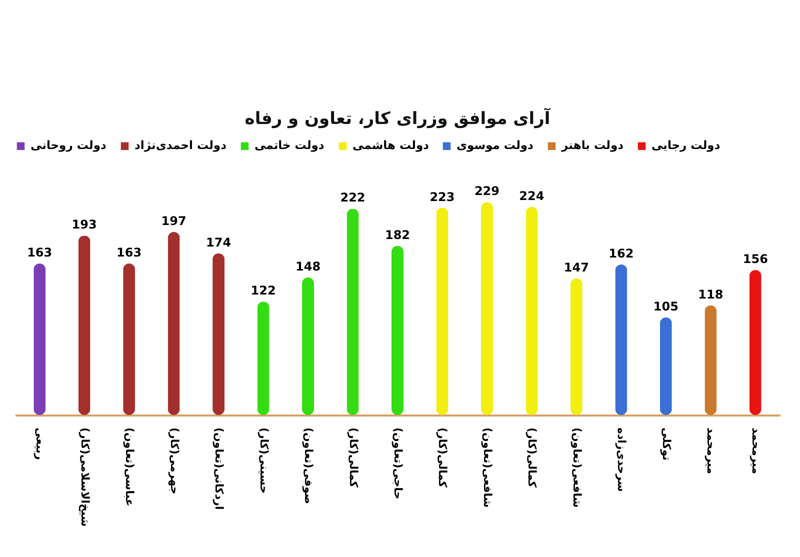 Image resolution: width=800 pixels, height=557 pixels. Describe the element at coordinates (711, 294) in the screenshot. I see `data-label: 118` at that location.